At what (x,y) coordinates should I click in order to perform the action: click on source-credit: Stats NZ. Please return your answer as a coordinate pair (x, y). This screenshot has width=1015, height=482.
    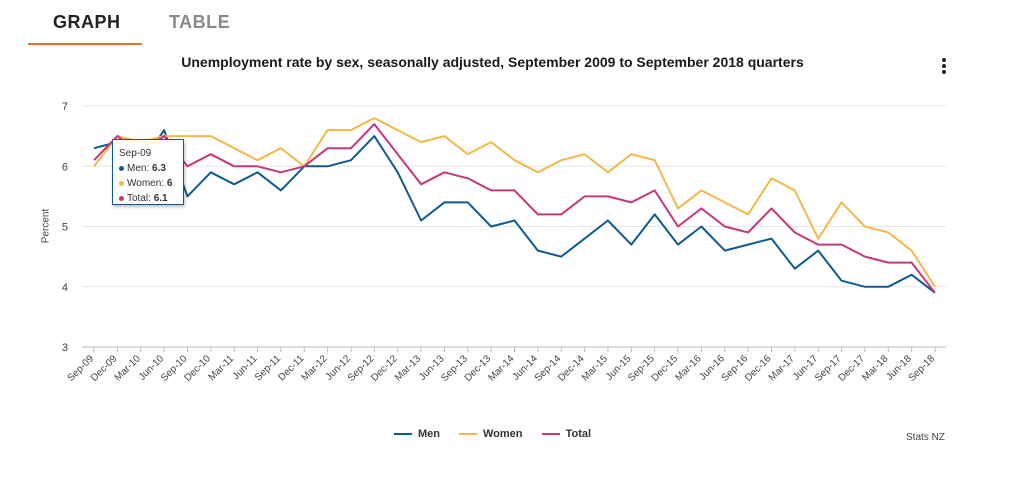
    Looking at the image, I should click on (925, 437).